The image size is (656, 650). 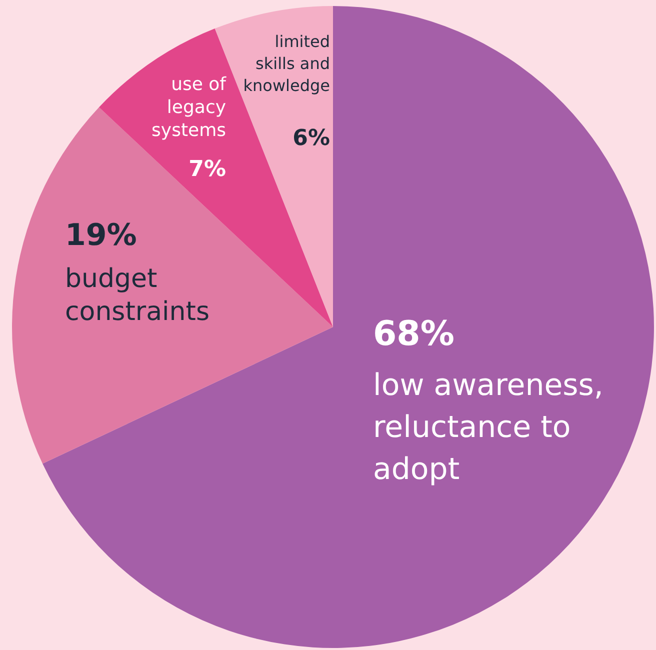 What do you see at coordinates (101, 235) in the screenshot?
I see `data-label: 19%` at bounding box center [101, 235].